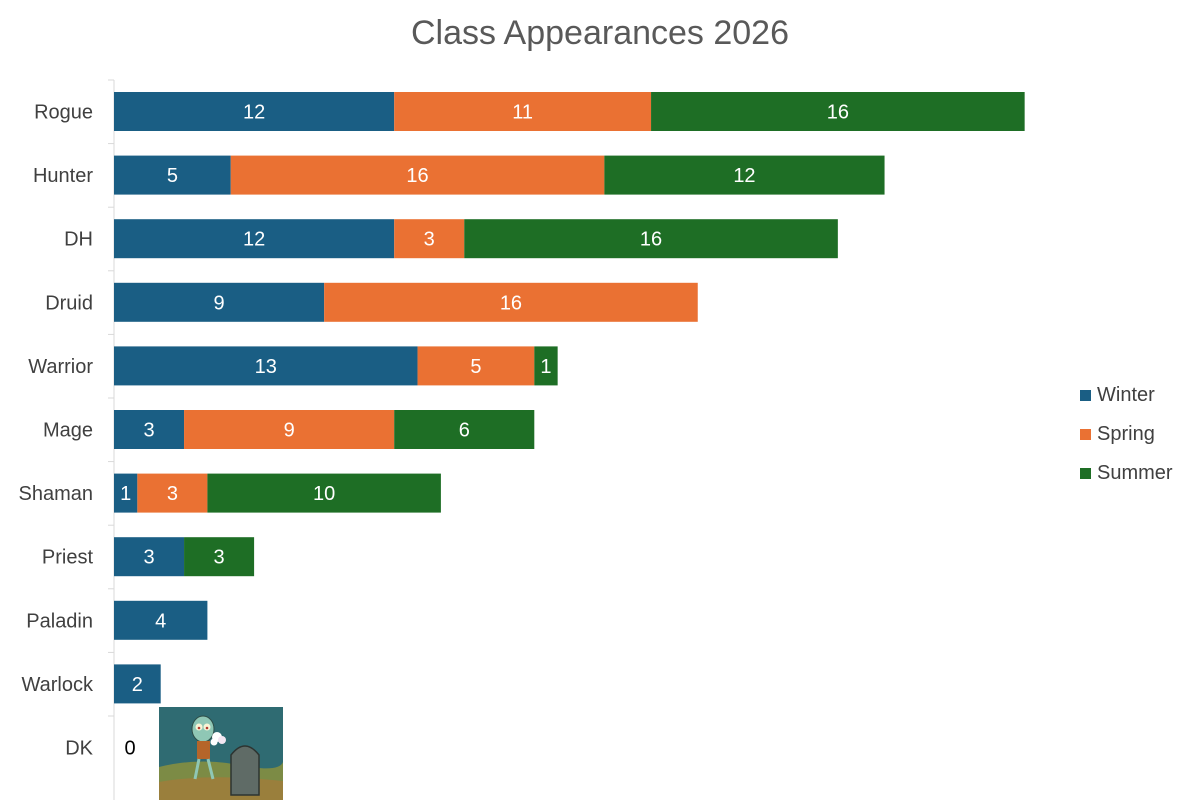 The width and height of the screenshot is (1200, 800). I want to click on data-label: 6, so click(464, 431).